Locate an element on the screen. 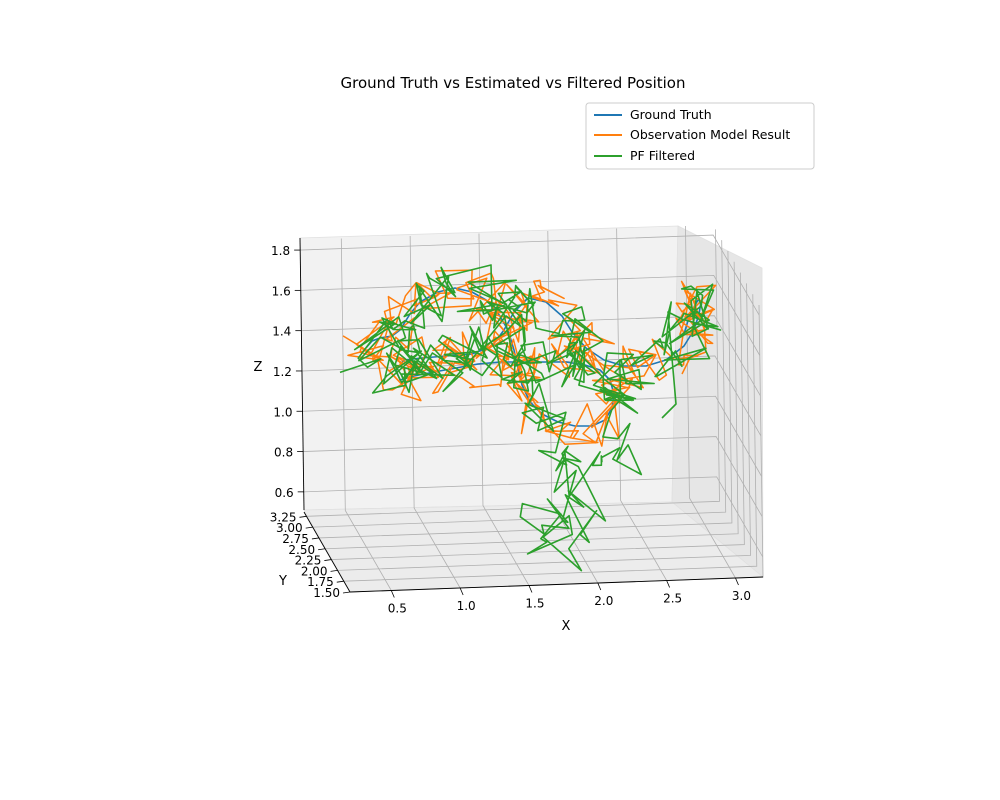  legend-label-observation: Observation Model Result is located at coordinates (710, 134).